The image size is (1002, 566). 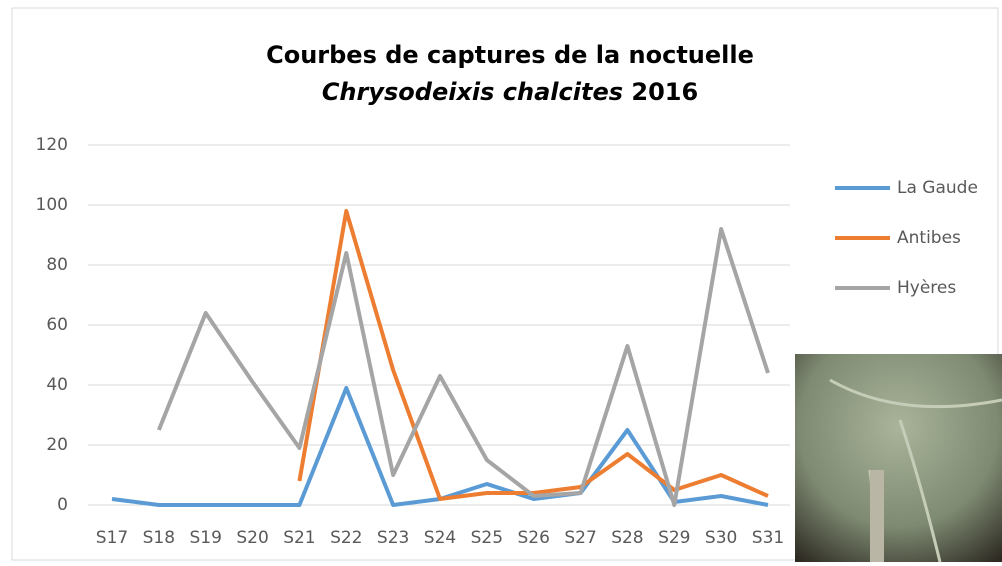 I want to click on title-line: Courbes de captures de la noctuelle, so click(x=510, y=55).